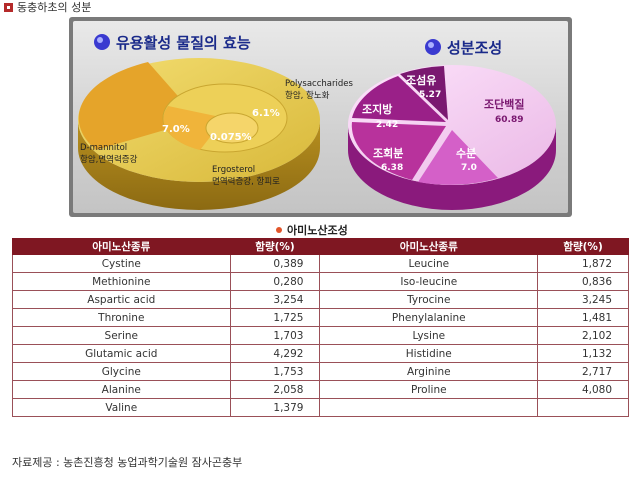  I want to click on right-slice-fiber, so click(424, 93).